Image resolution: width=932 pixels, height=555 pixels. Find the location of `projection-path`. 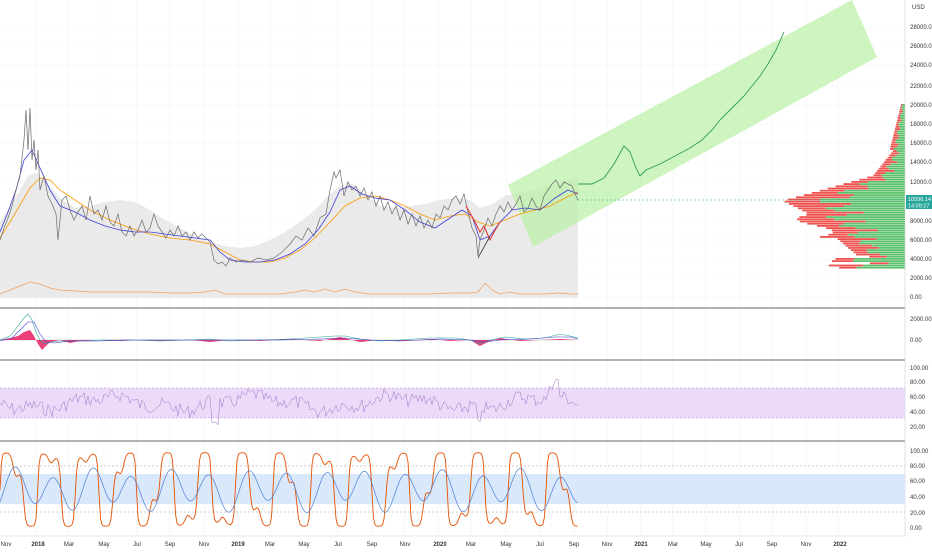

projection-path is located at coordinates (681, 108).